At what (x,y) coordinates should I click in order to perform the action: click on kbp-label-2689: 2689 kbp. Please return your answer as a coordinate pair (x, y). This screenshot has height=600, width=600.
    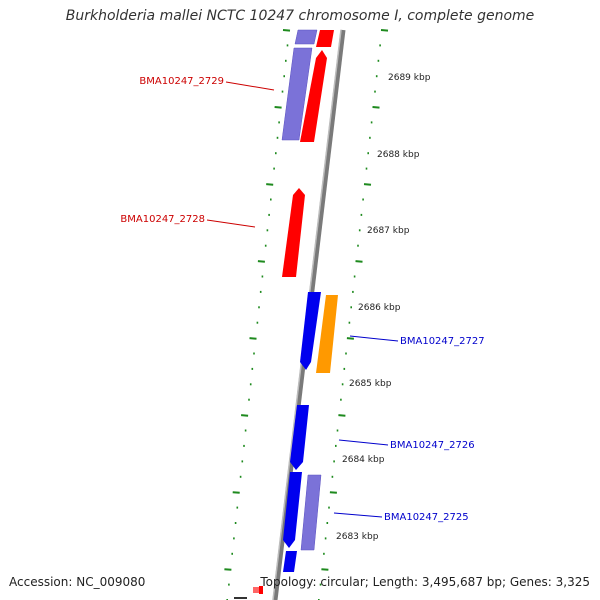
    Looking at the image, I should click on (409, 78).